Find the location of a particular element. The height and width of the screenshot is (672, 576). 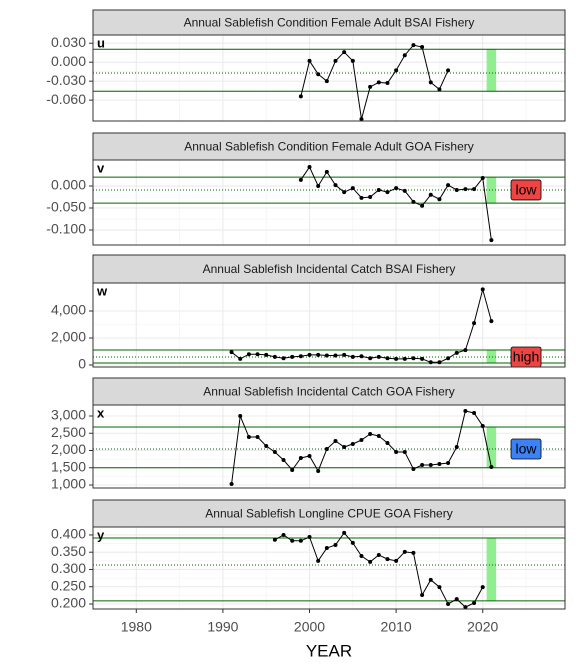

y-tick-label: -0.060 is located at coordinates (66, 99).